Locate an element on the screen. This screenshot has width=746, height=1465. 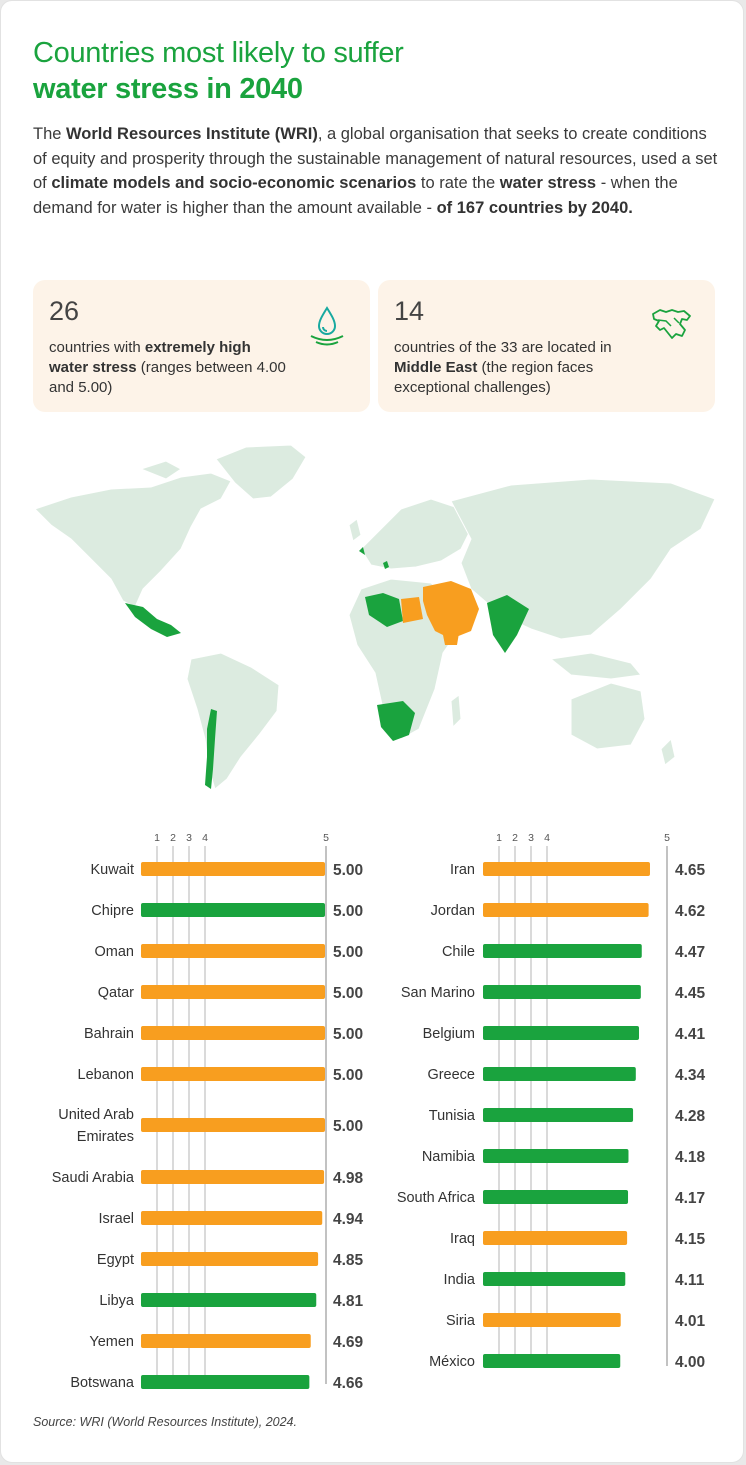
value-label: 4.62 is located at coordinates (690, 911).